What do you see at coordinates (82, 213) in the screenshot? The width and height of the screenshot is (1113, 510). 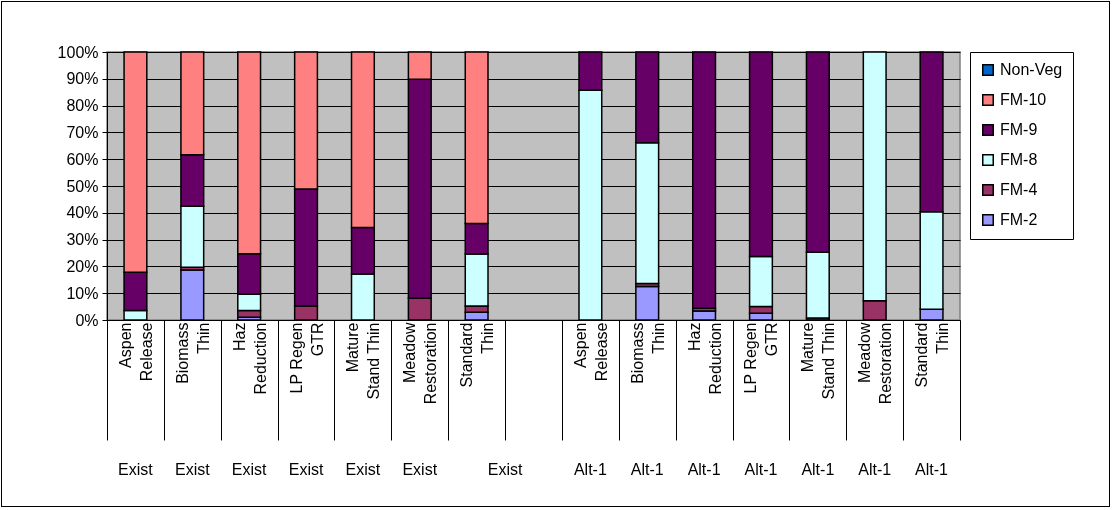 I see `y-tick-label: 40%` at bounding box center [82, 213].